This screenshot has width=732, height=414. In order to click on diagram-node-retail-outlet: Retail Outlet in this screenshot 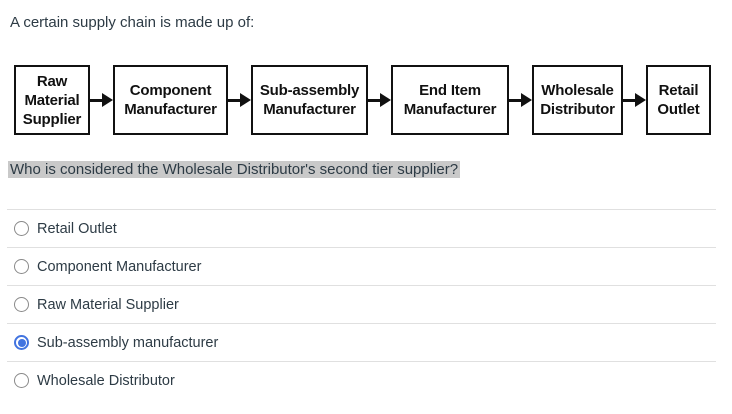, I will do `click(678, 100)`.